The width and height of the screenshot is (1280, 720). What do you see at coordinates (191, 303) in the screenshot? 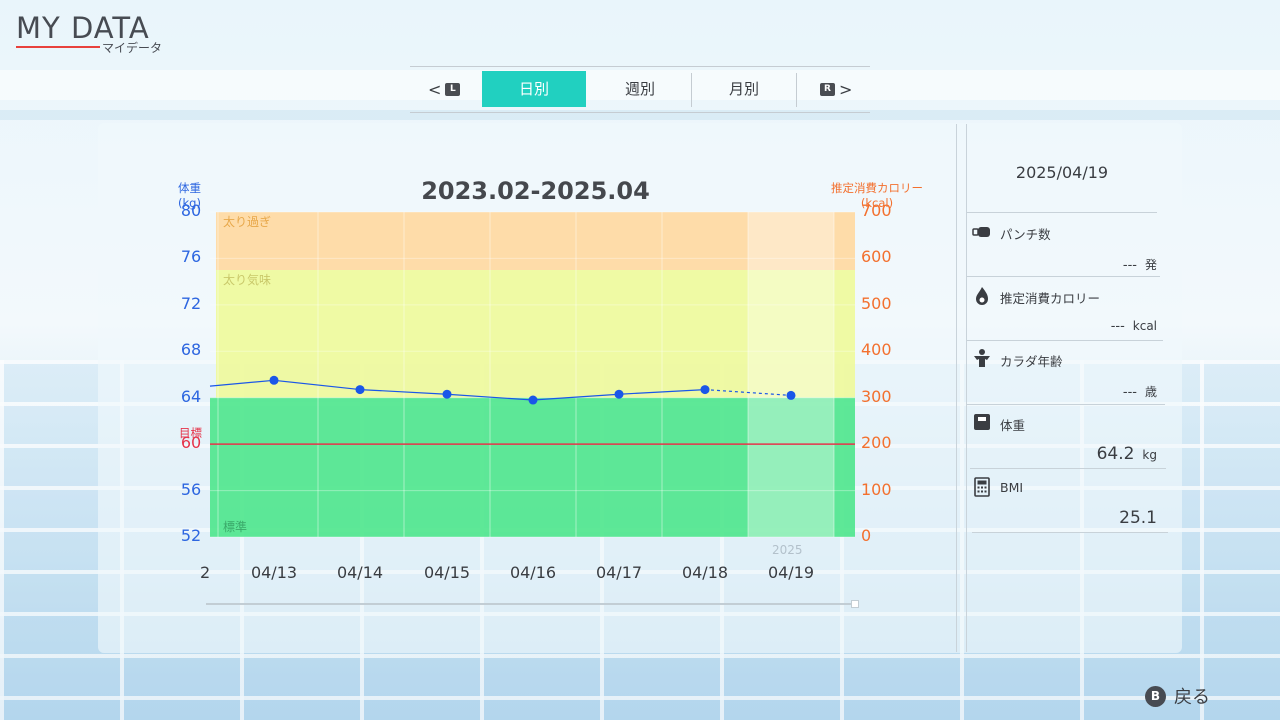
I see `weight-tick-label: 72` at bounding box center [191, 303].